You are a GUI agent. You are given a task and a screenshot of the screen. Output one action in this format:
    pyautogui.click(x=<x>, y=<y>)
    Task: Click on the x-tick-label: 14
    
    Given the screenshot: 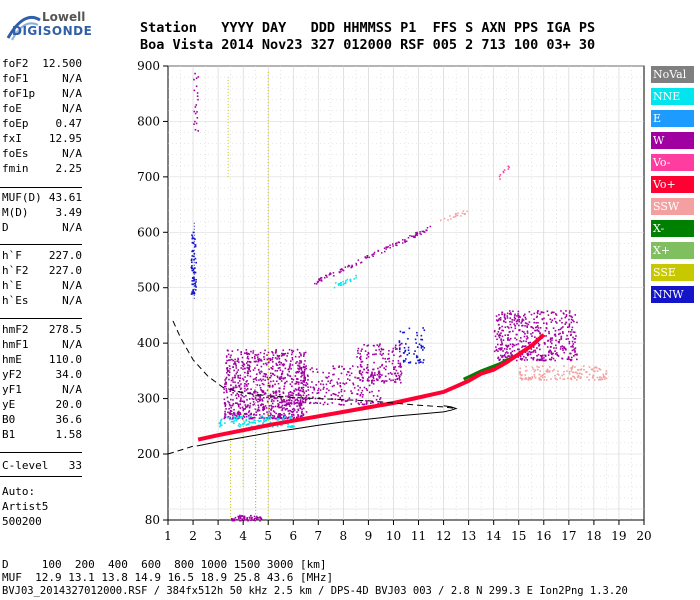 What is the action you would take?
    pyautogui.click(x=494, y=536)
    